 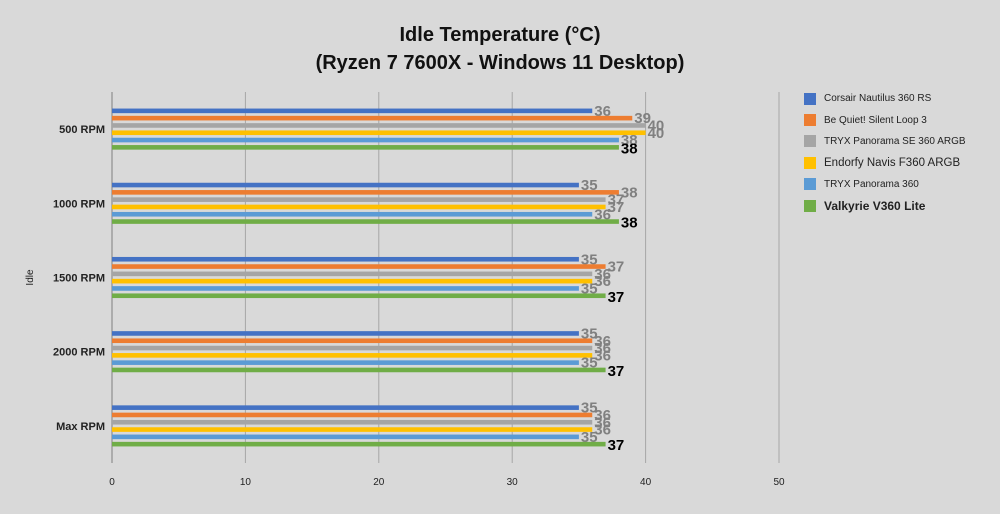 What do you see at coordinates (379, 482) in the screenshot?
I see `x-tick-label: 20` at bounding box center [379, 482].